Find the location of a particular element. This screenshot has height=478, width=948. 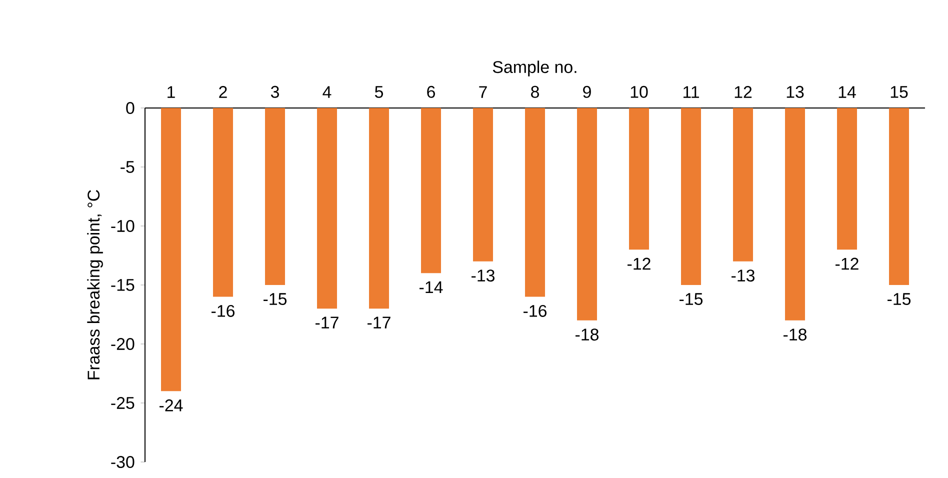

x-tick-label: 4 is located at coordinates (327, 92).